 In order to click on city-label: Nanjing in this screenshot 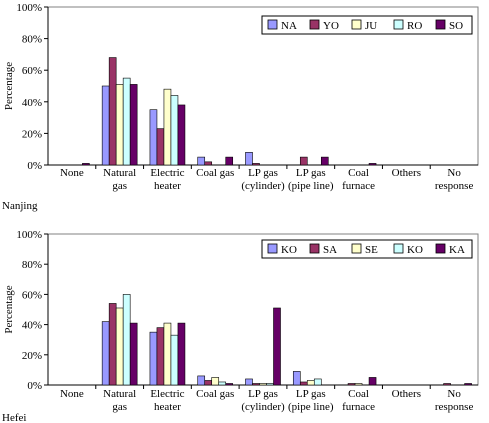, I will do `click(20, 206)`.